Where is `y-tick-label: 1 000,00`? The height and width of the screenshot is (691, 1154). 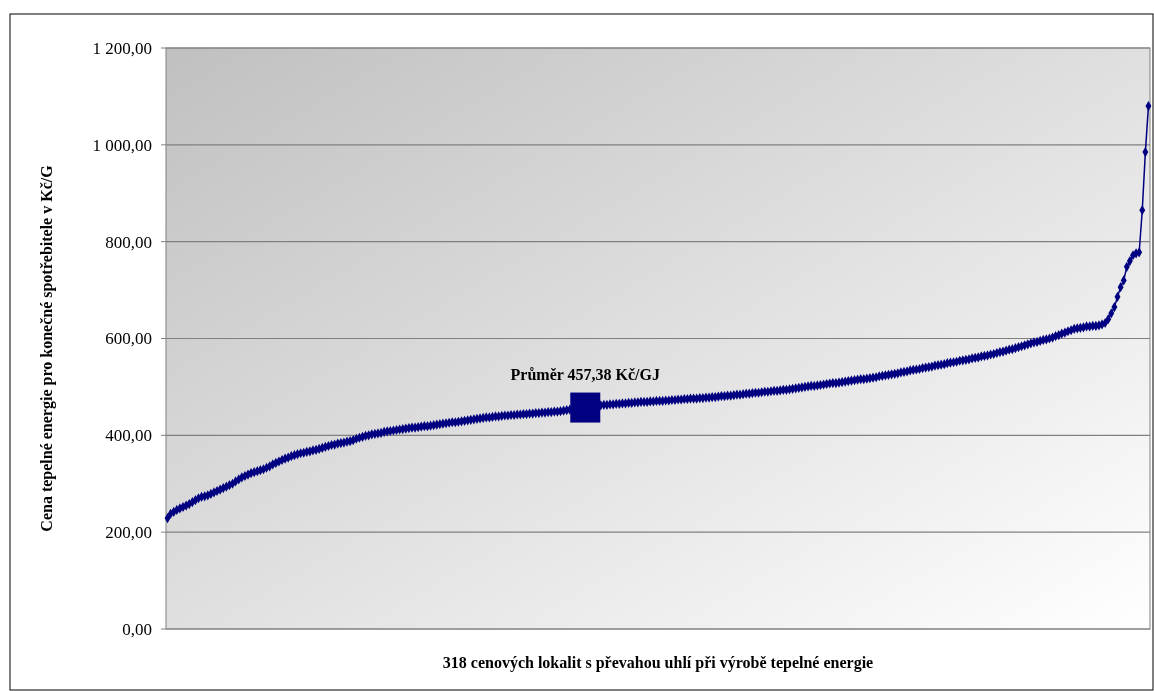 y-tick-label: 1 000,00 is located at coordinates (122, 145).